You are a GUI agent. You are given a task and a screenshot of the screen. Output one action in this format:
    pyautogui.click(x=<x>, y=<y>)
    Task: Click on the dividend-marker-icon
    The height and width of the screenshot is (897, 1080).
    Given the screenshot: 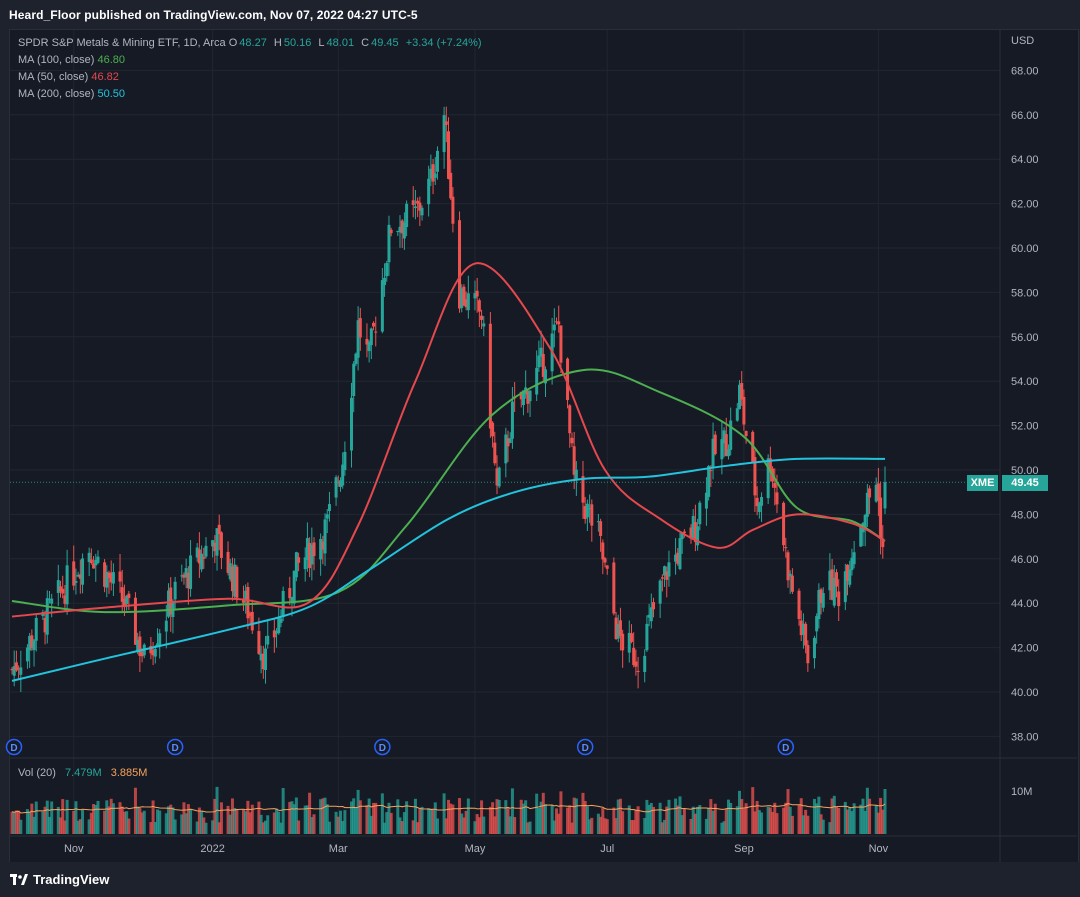 What is the action you would take?
    pyautogui.click(x=175, y=747)
    